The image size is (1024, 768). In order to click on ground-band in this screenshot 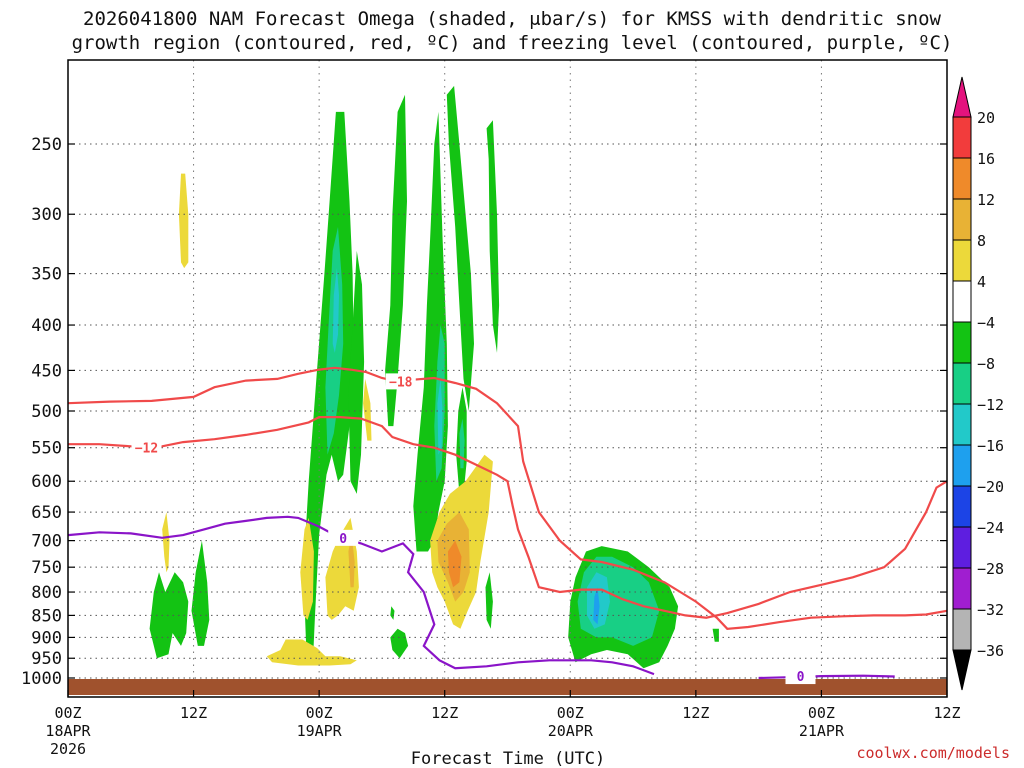, I will do `click(507, 687)`.